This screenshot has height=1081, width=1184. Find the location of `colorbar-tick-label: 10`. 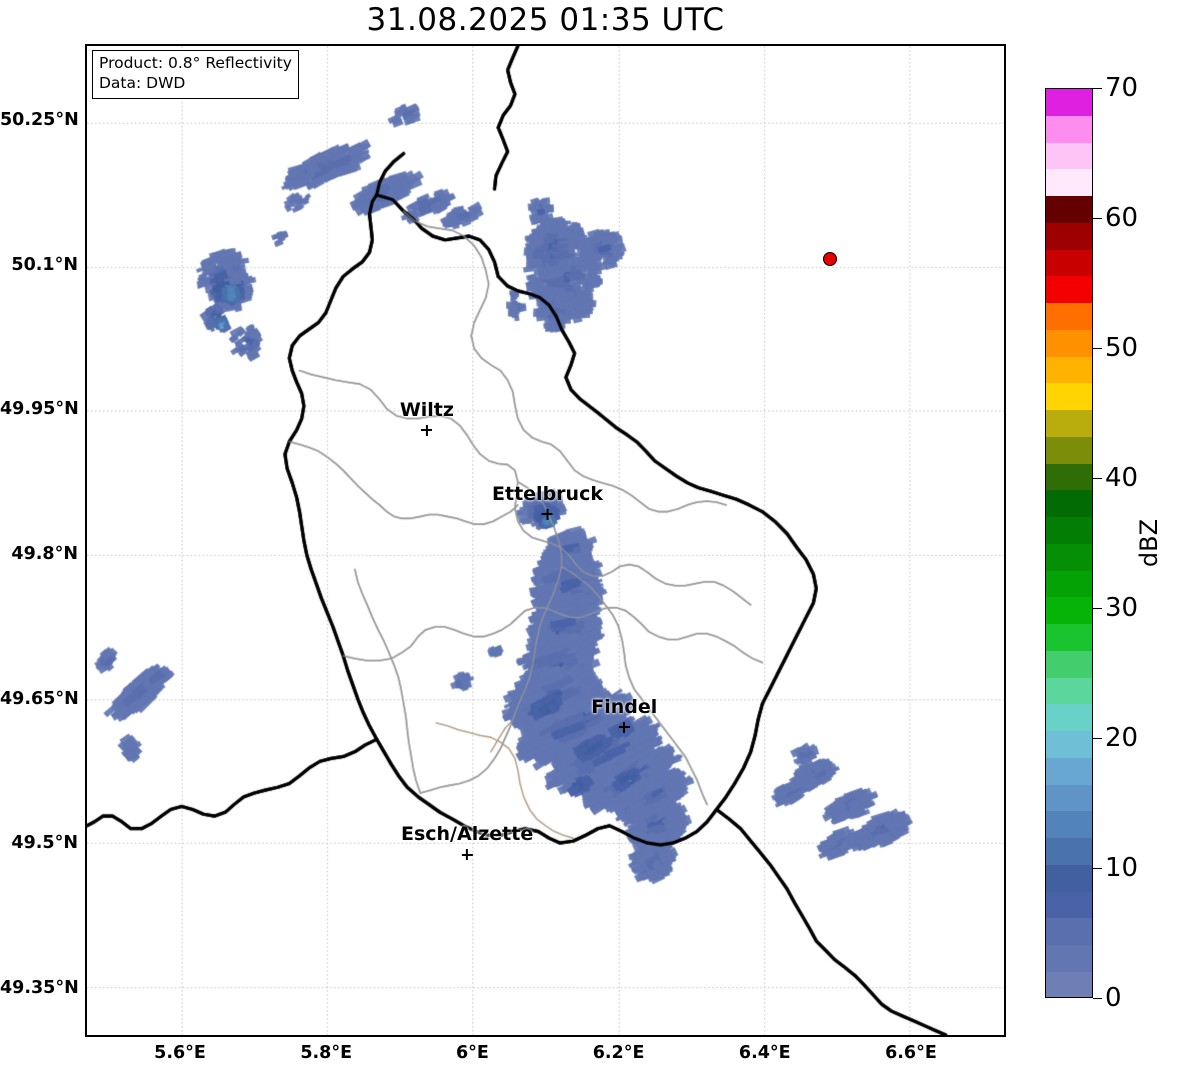

colorbar-tick-label: 10 is located at coordinates (1122, 868).